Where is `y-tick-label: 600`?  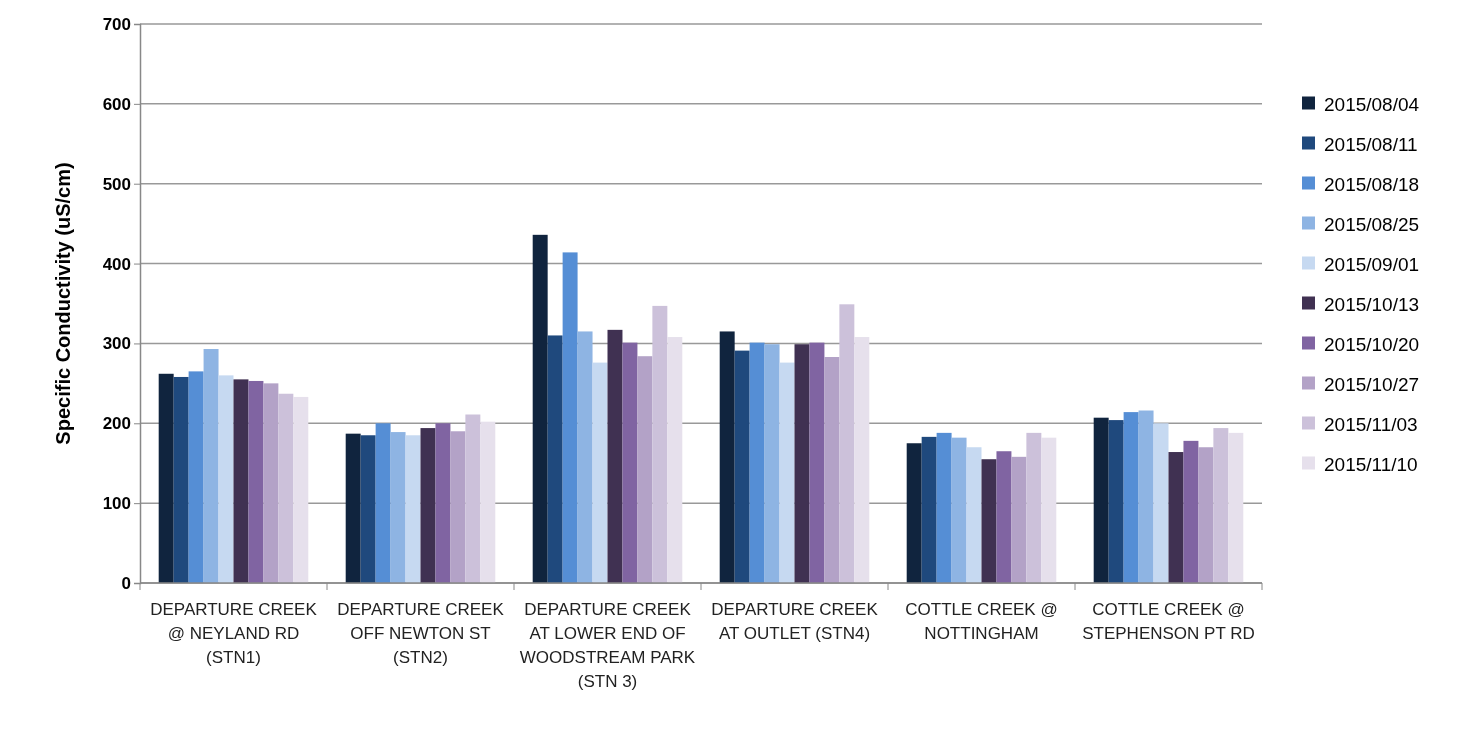 y-tick-label: 600 is located at coordinates (116, 104).